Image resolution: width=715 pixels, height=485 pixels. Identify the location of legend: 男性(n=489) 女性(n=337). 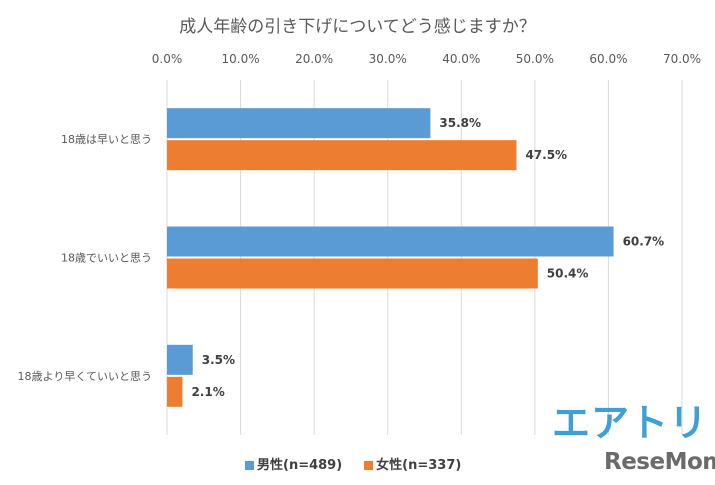
(353, 463).